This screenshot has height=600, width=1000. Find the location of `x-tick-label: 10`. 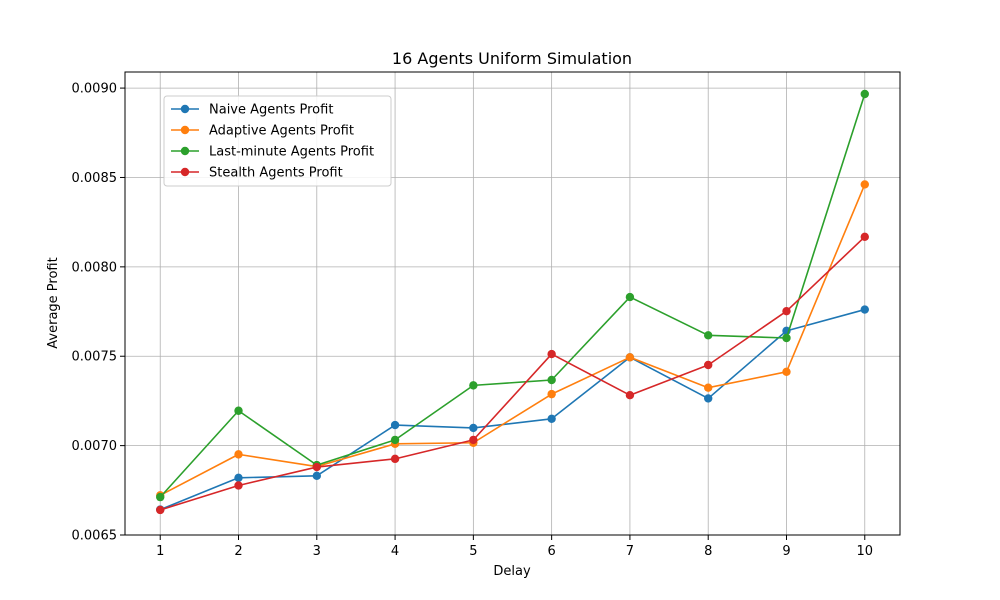

x-tick-label: 10 is located at coordinates (864, 551).